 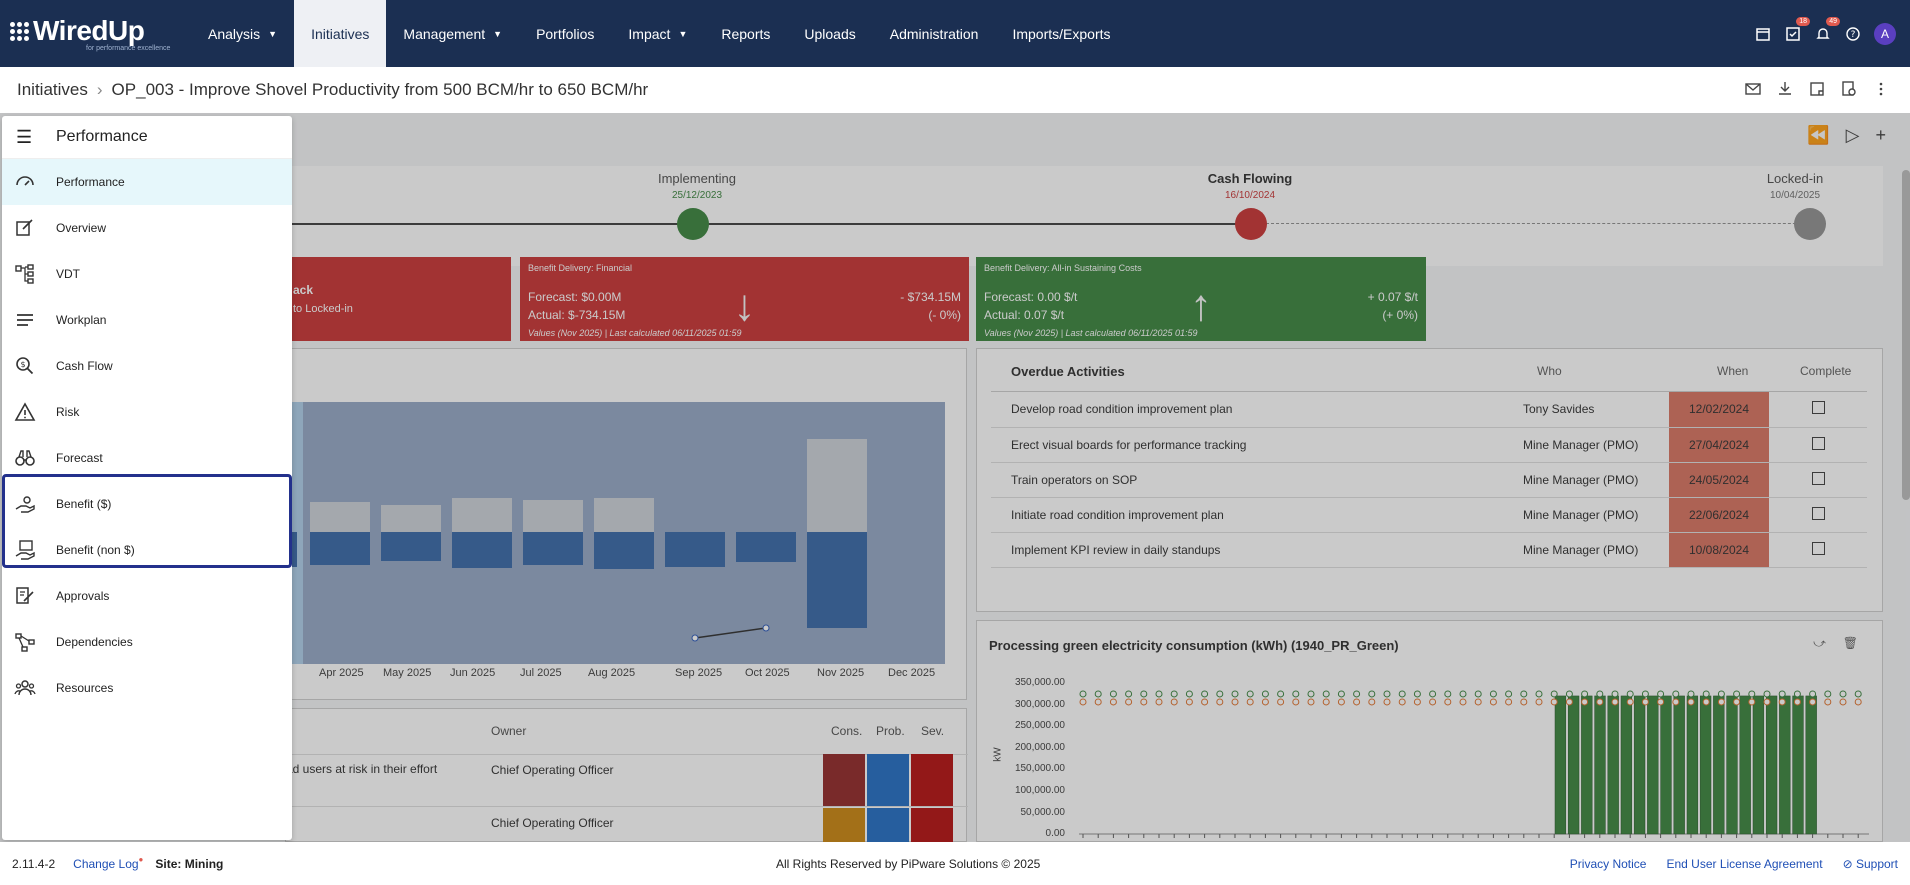 What do you see at coordinates (147, 504) in the screenshot?
I see `sidebar-item-benefit: Benefit ($)` at bounding box center [147, 504].